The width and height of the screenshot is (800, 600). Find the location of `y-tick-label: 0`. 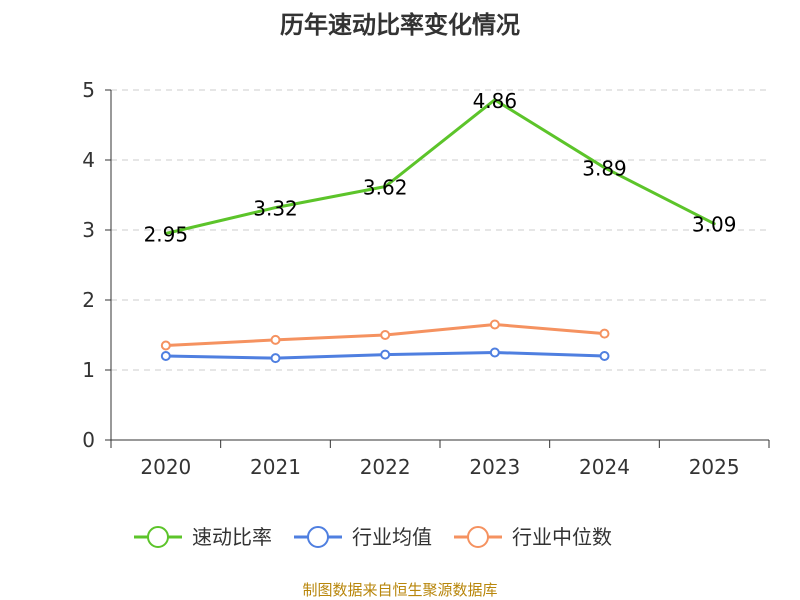

y-tick-label: 0 is located at coordinates (88, 440).